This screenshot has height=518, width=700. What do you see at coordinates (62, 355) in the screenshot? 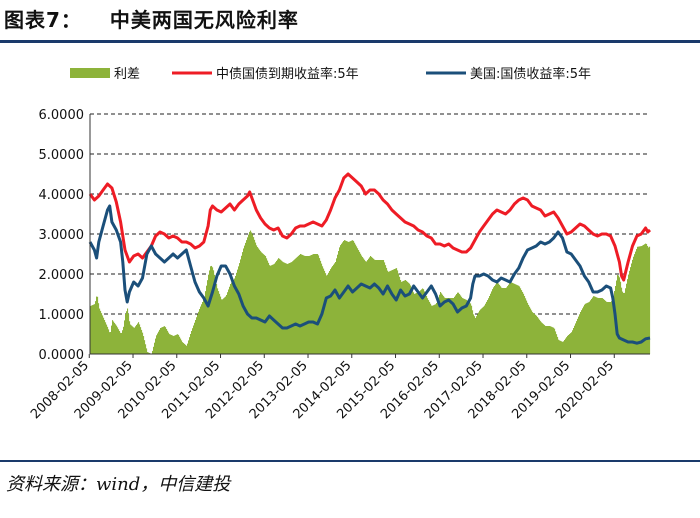
I see `y-tick-label: 0.0000` at bounding box center [62, 355].